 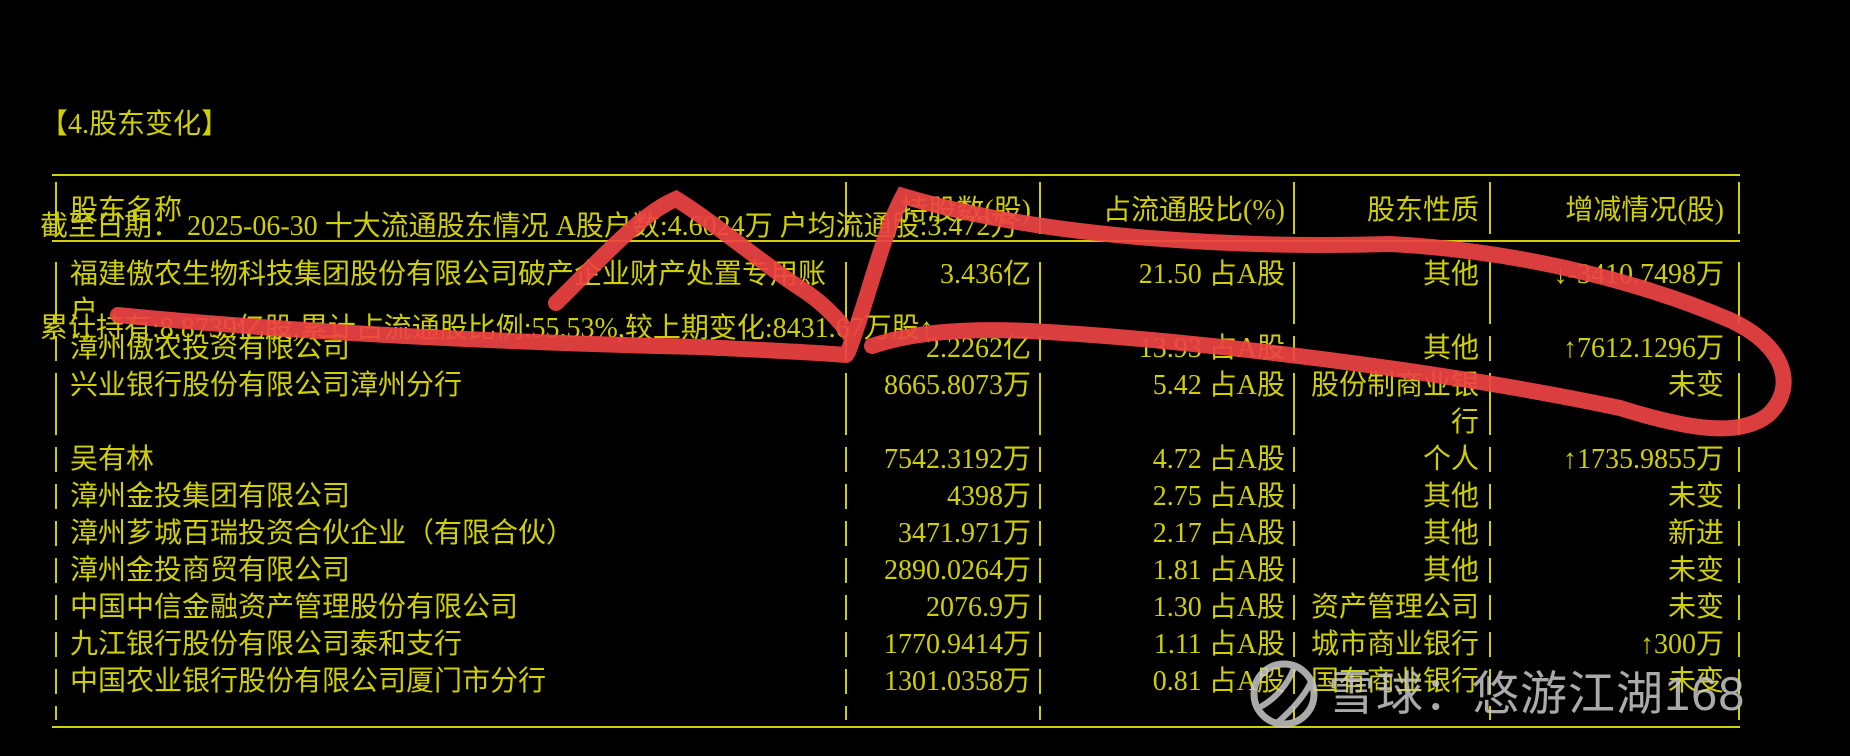 What do you see at coordinates (957, 385) in the screenshot?
I see `cell-shares: 8665.8073万` at bounding box center [957, 385].